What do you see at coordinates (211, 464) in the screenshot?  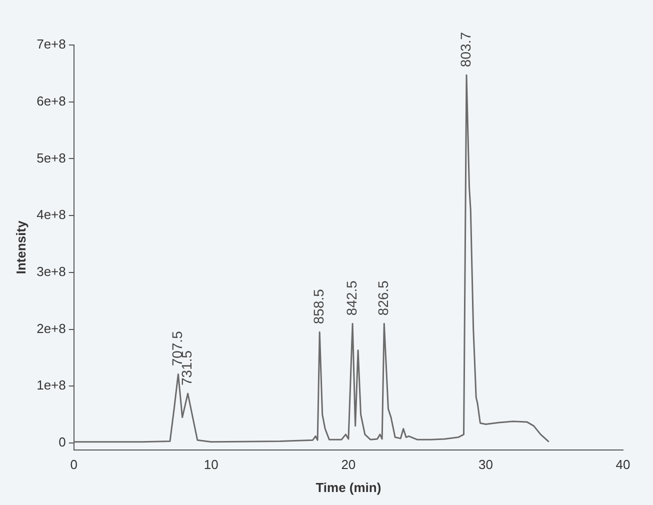 I see `x-tick-label: 10` at bounding box center [211, 464].